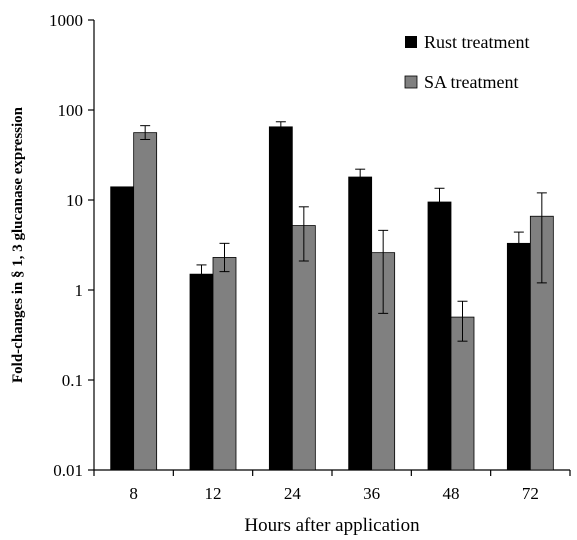  Describe the element at coordinates (133, 493) in the screenshot. I see `x-tick-label: 8` at that location.